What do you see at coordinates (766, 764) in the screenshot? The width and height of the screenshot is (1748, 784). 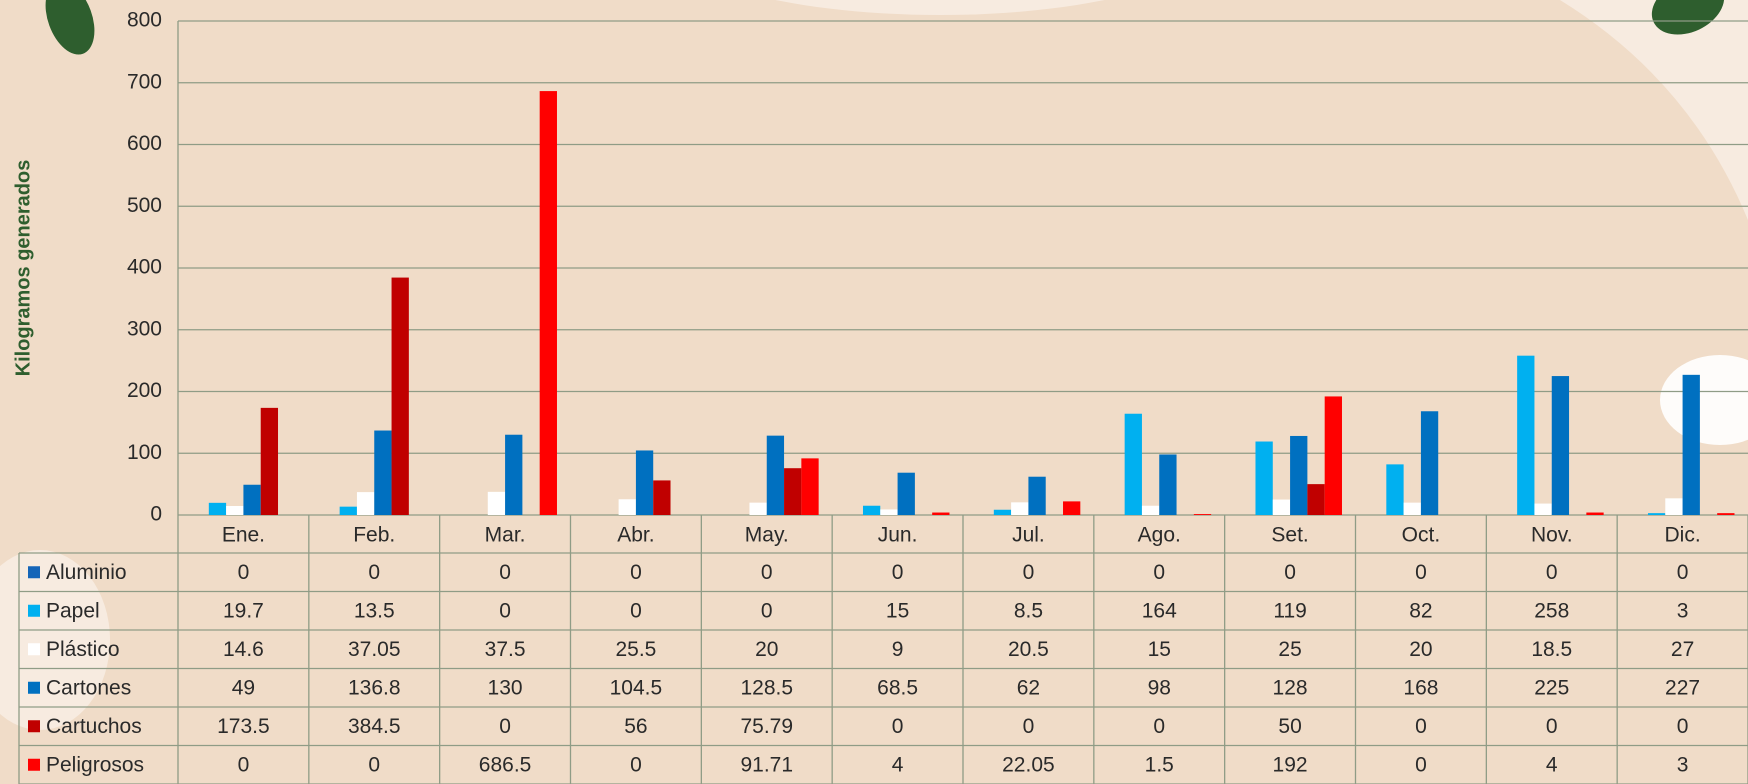 I see `table-value: 91.71` at bounding box center [766, 764].